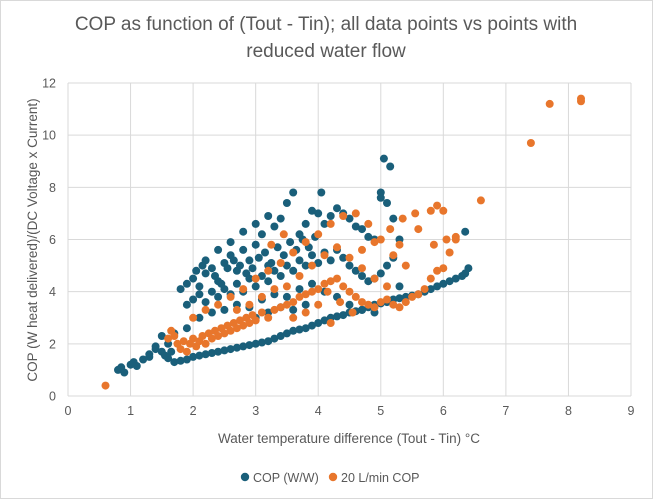  Describe the element at coordinates (255, 411) in the screenshot. I see `x-tick-label: 3` at that location.